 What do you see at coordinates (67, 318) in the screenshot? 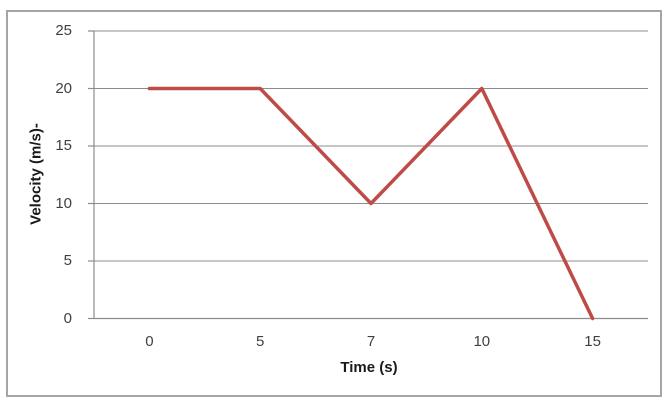
I see `y-tick-label: 0` at bounding box center [67, 318].